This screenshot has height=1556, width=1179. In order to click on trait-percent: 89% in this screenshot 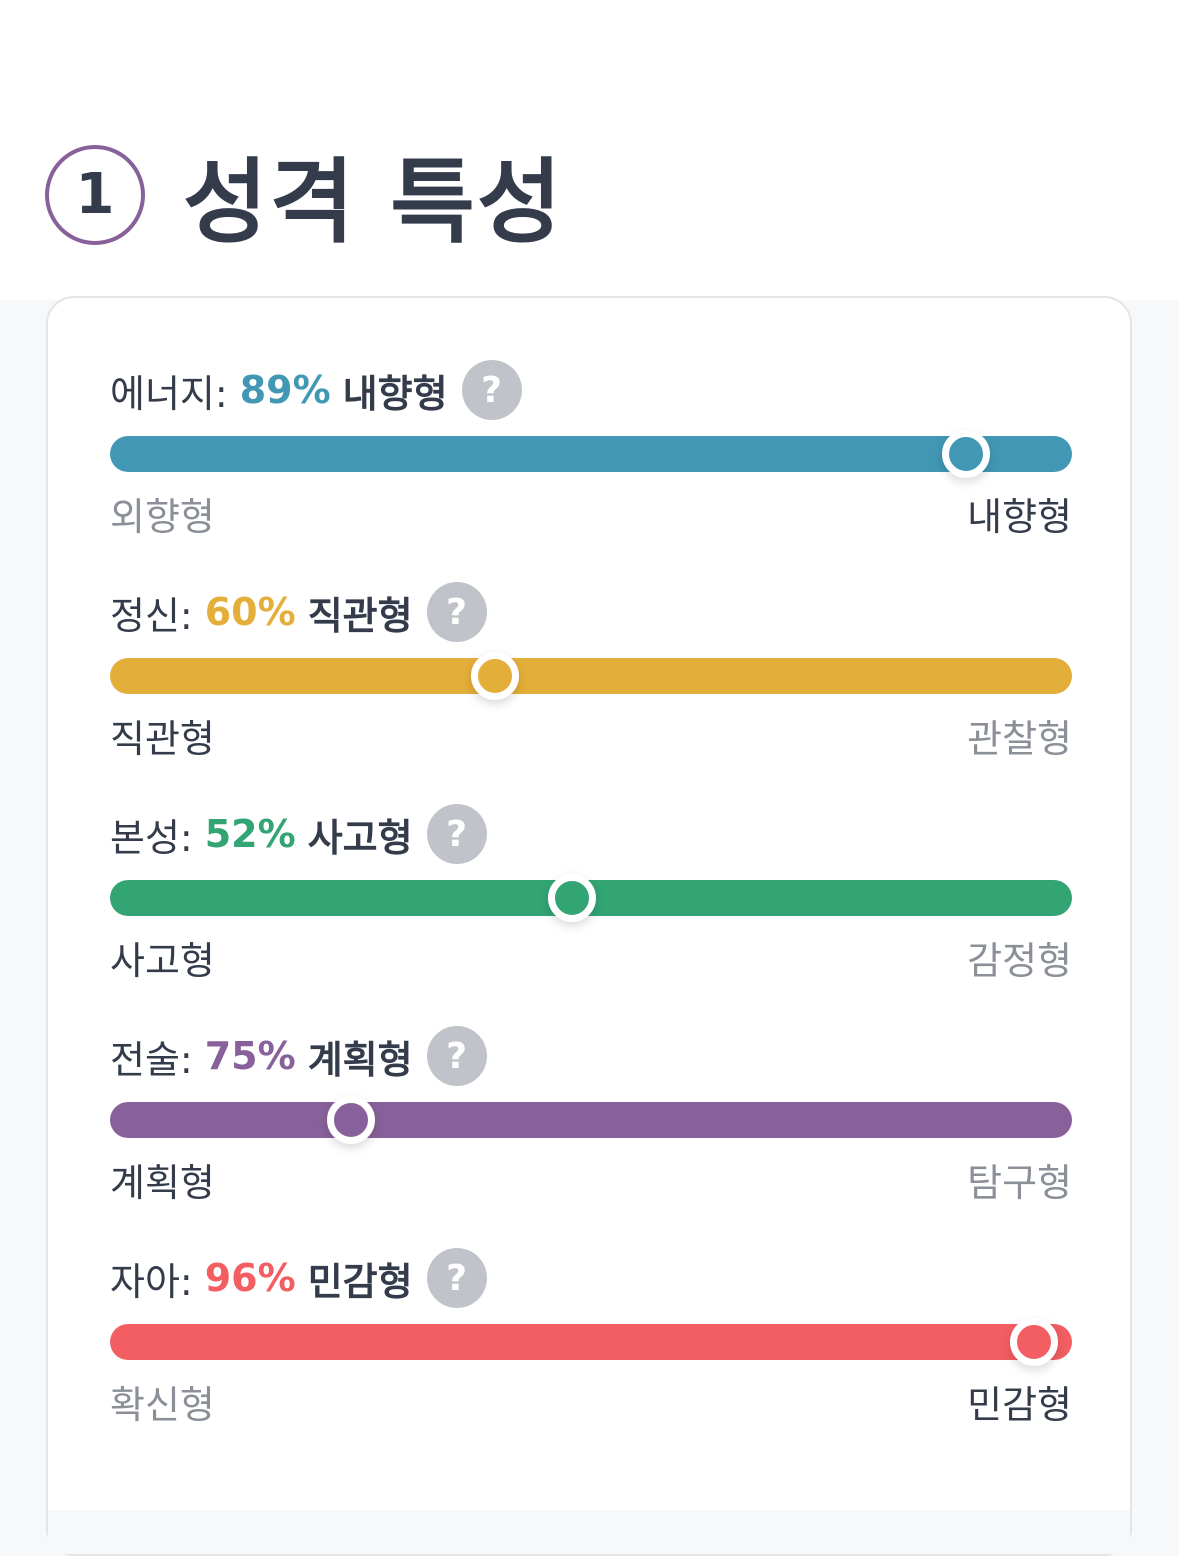, I will do `click(285, 390)`.